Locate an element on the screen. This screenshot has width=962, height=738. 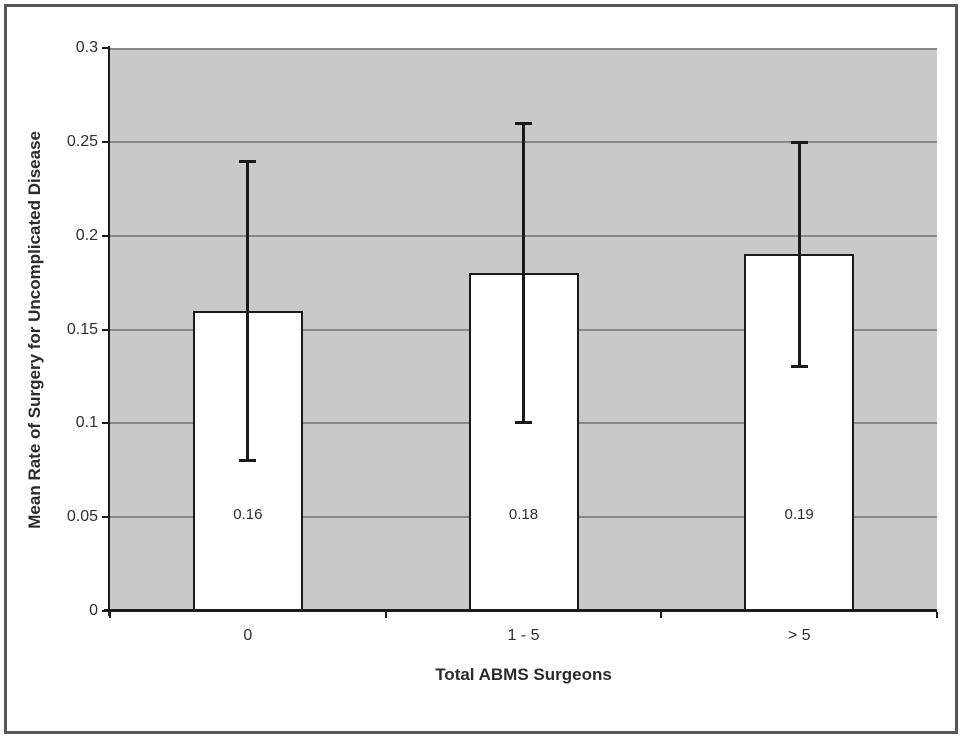
y-tick-label-0.25: 0.25 is located at coordinates (82, 141).